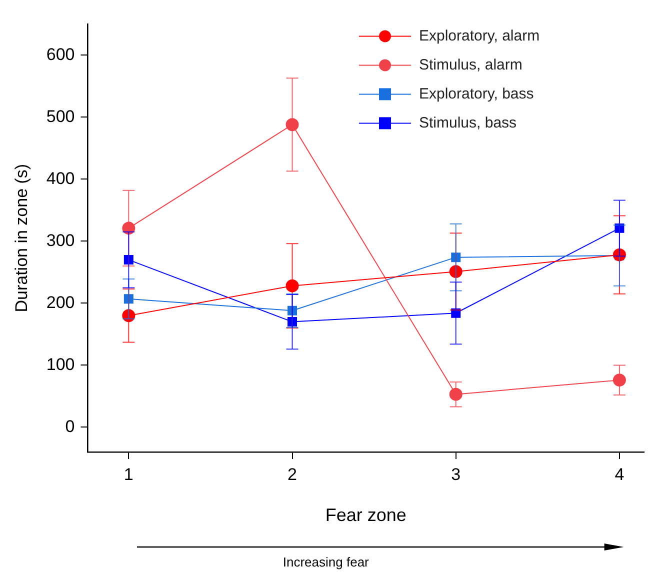 This screenshot has width=662, height=579. What do you see at coordinates (60, 240) in the screenshot?
I see `y-tick-label: 300` at bounding box center [60, 240].